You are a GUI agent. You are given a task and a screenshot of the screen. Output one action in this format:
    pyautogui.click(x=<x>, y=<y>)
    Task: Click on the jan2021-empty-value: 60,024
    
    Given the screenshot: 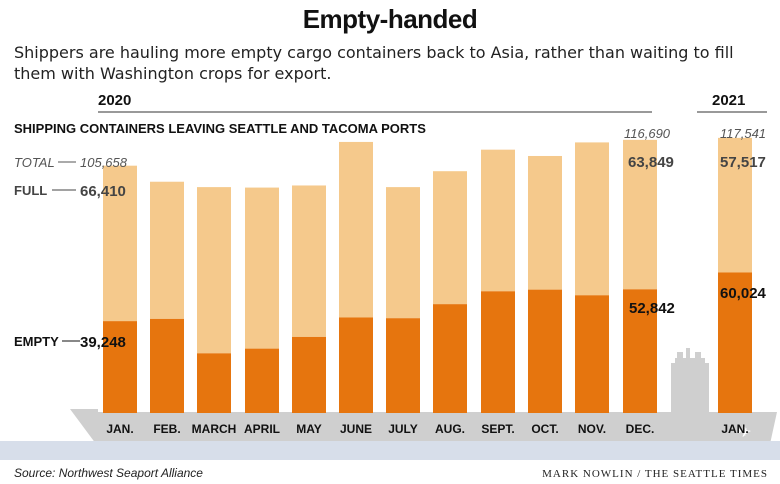 What is the action you would take?
    pyautogui.click(x=743, y=293)
    